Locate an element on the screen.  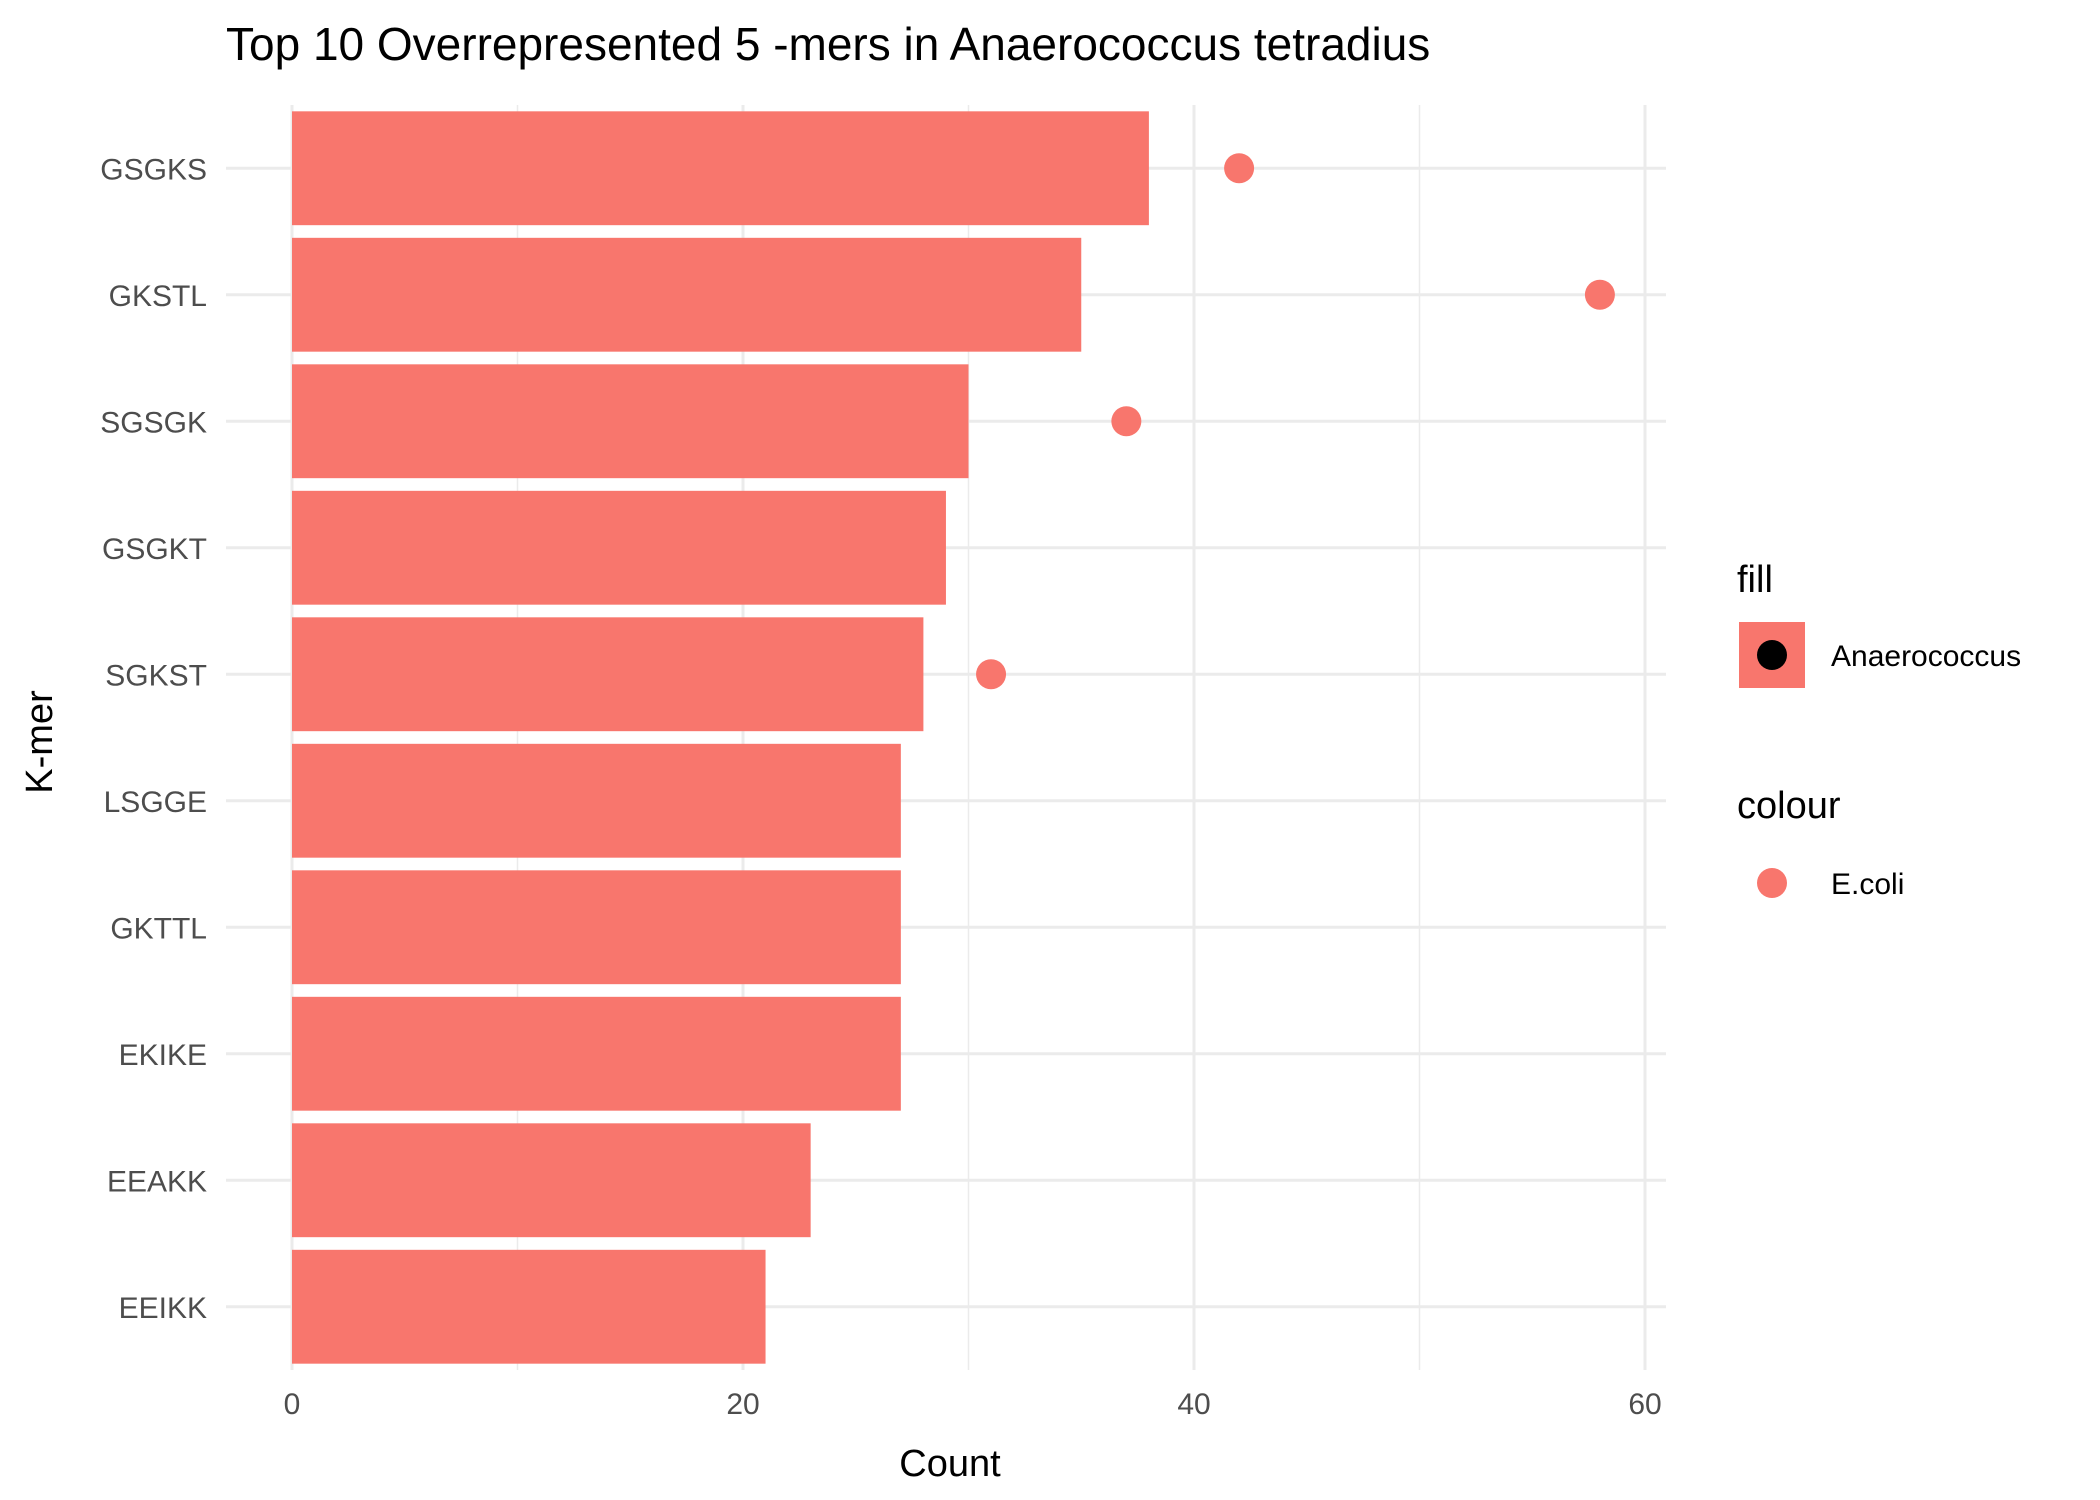
x-tick-label: 0 is located at coordinates (292, 1404).